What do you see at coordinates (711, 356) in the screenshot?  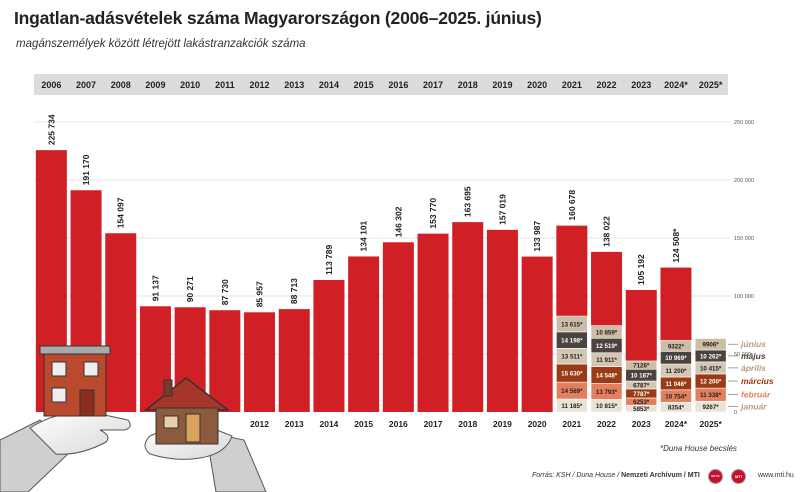 I see `month-segment-label: 10 262*` at bounding box center [711, 356].